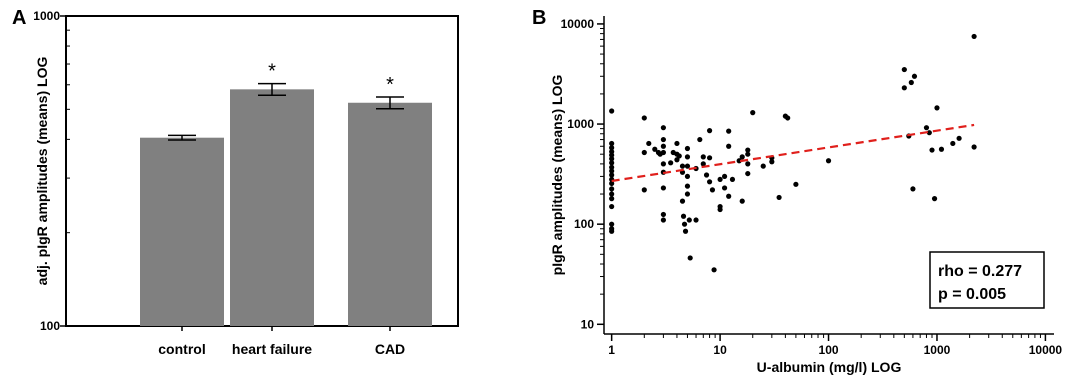  Describe the element at coordinates (181, 349) in the screenshot. I see `category-label: control` at that location.